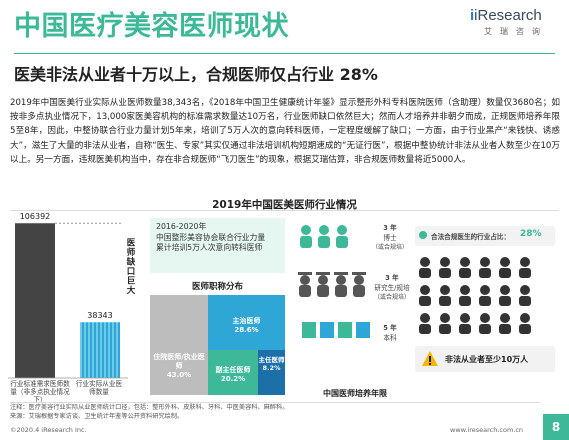 This screenshot has width=569, height=440. I want to click on training-callout: 2016-2020年 中国整形美容协会联合行业力量 累计培训5万人次意向转科医师, so click(217, 245).